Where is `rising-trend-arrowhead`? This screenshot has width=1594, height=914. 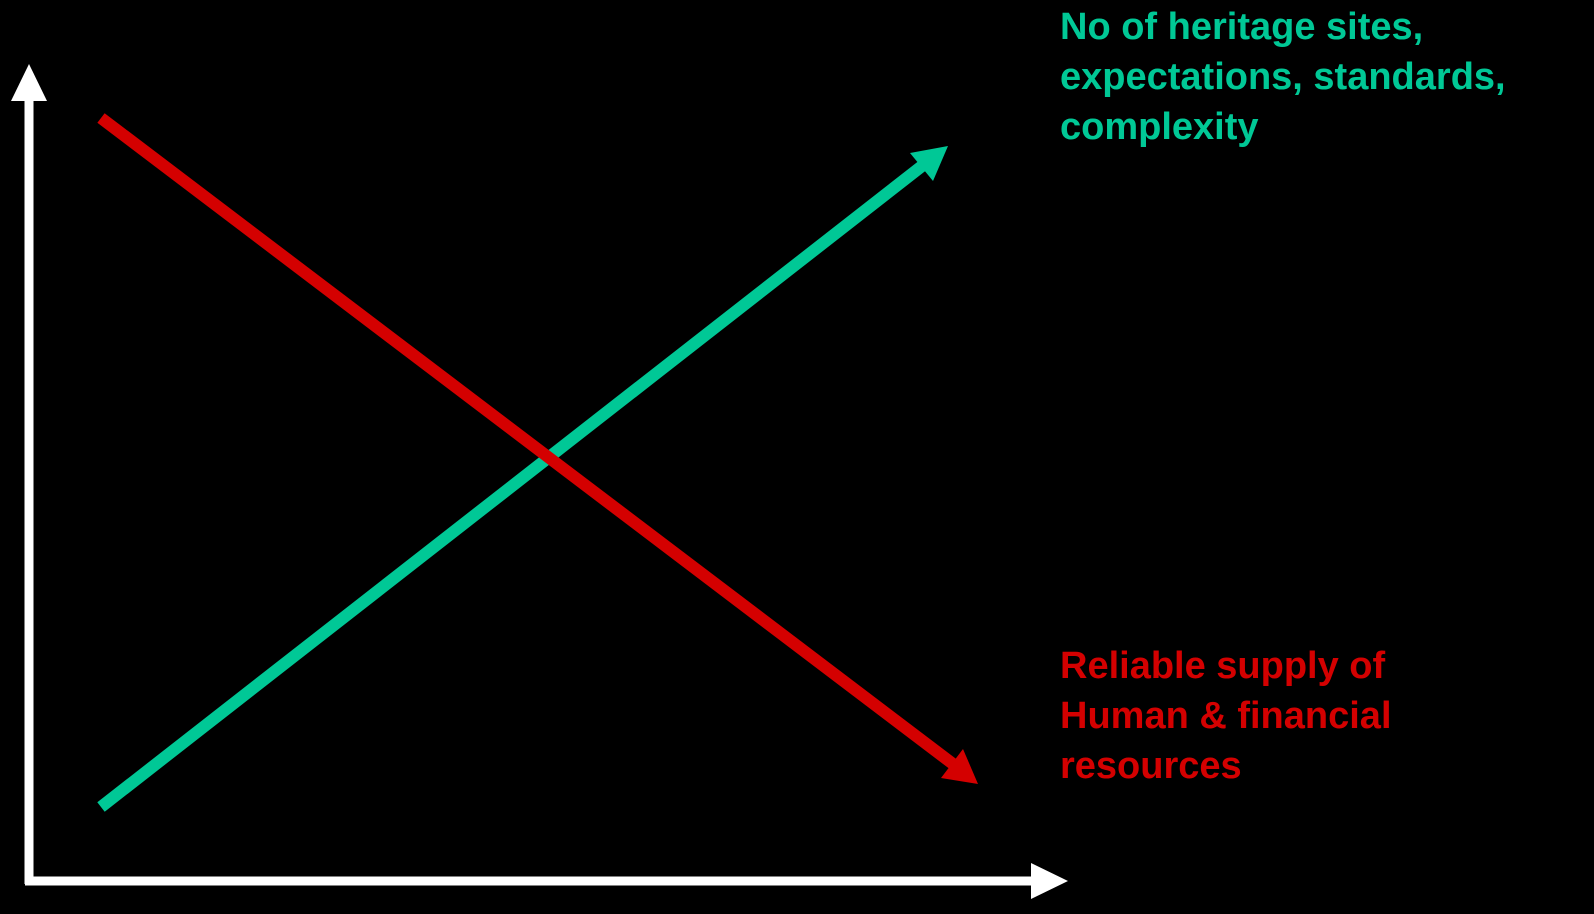
rising-trend-arrowhead is located at coordinates (929, 163).